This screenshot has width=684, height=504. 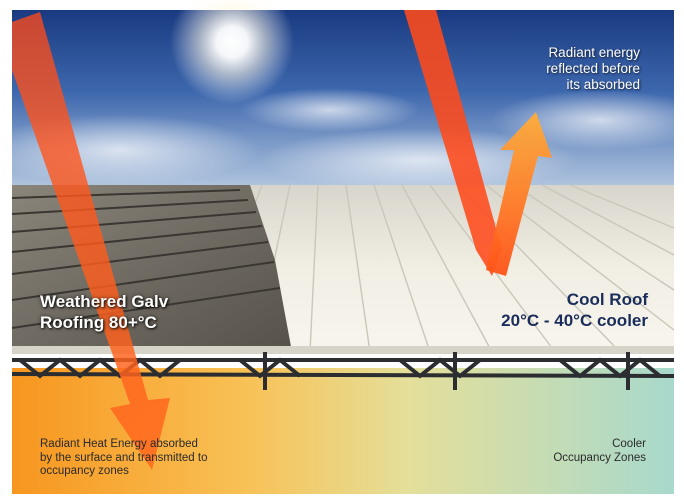 What do you see at coordinates (119, 444) in the screenshot?
I see `absorbed-line-1: Radiant Heat Energy absorbed` at bounding box center [119, 444].